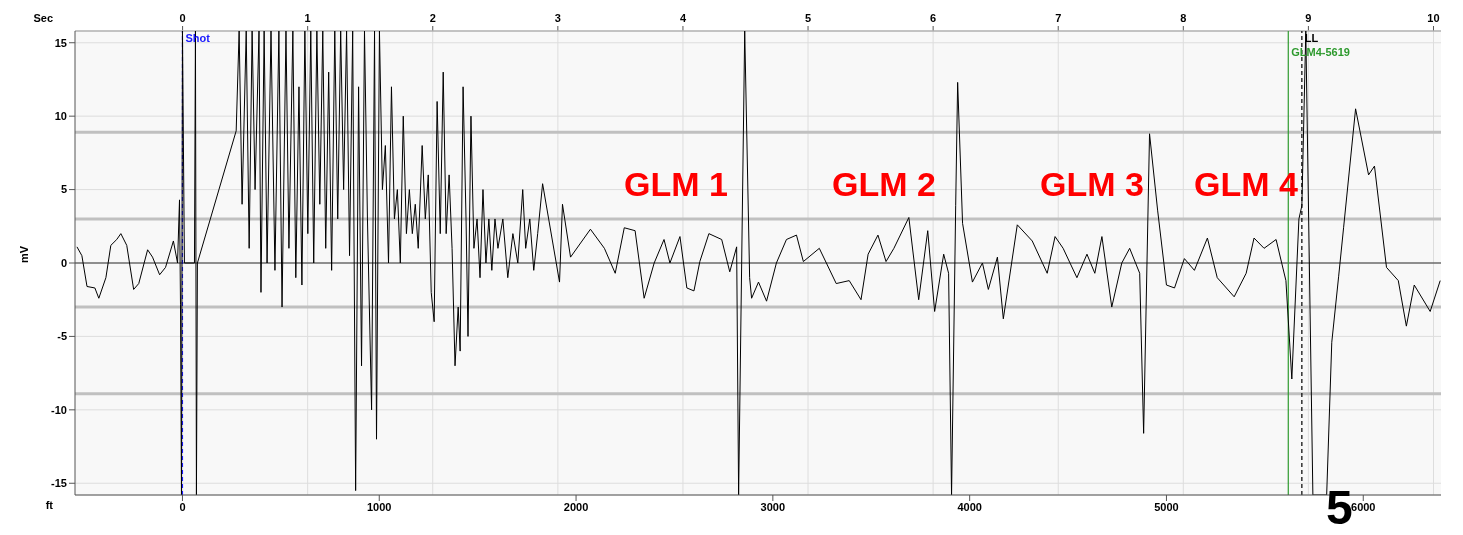  Describe the element at coordinates (884, 184) in the screenshot. I see `annotation: GLM 2` at that location.